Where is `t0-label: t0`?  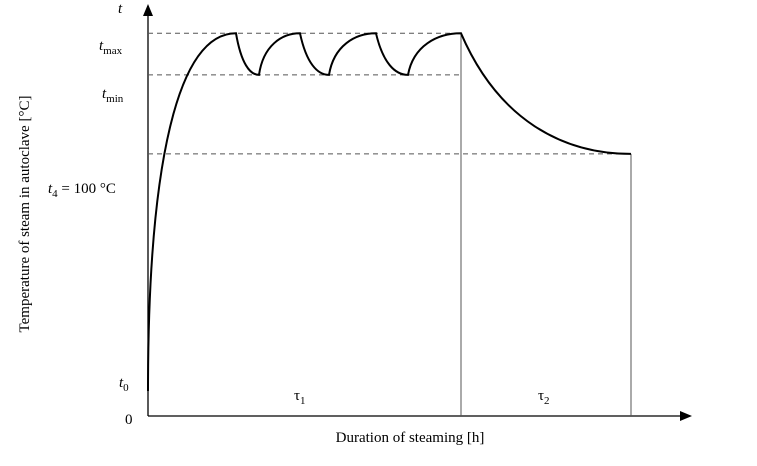 t0-label: t0 is located at coordinates (124, 384).